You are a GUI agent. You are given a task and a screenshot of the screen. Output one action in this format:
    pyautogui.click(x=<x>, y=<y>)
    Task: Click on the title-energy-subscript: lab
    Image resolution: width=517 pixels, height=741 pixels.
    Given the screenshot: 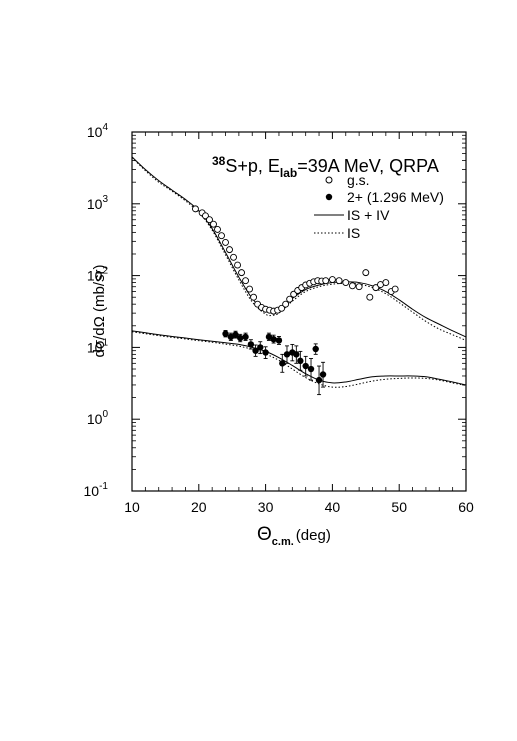 What is the action you would take?
    pyautogui.click(x=288, y=173)
    